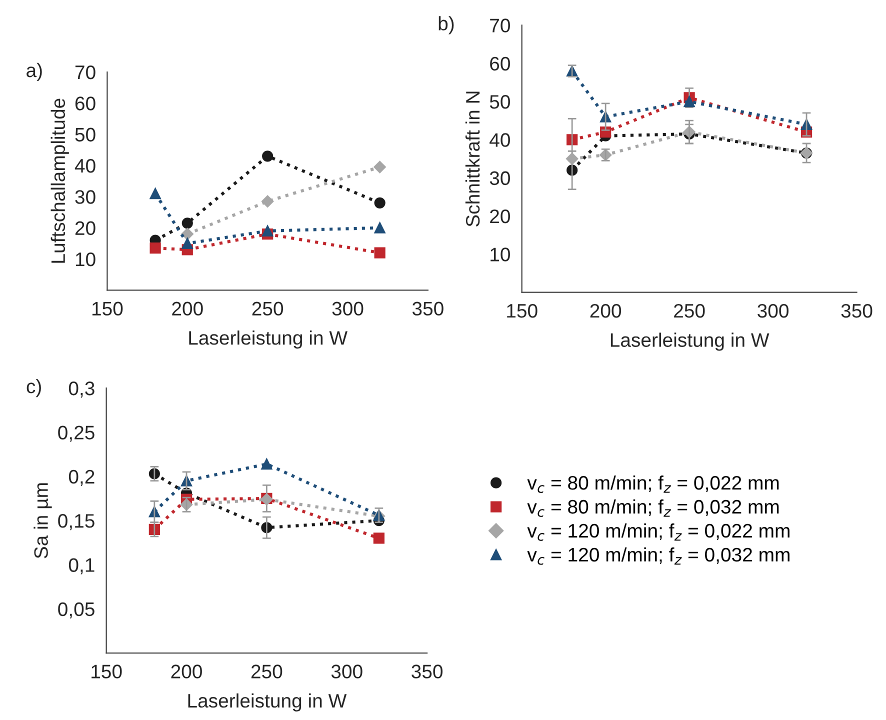  What do you see at coordinates (33, 388) in the screenshot?
I see `chart-title: c)` at bounding box center [33, 388].